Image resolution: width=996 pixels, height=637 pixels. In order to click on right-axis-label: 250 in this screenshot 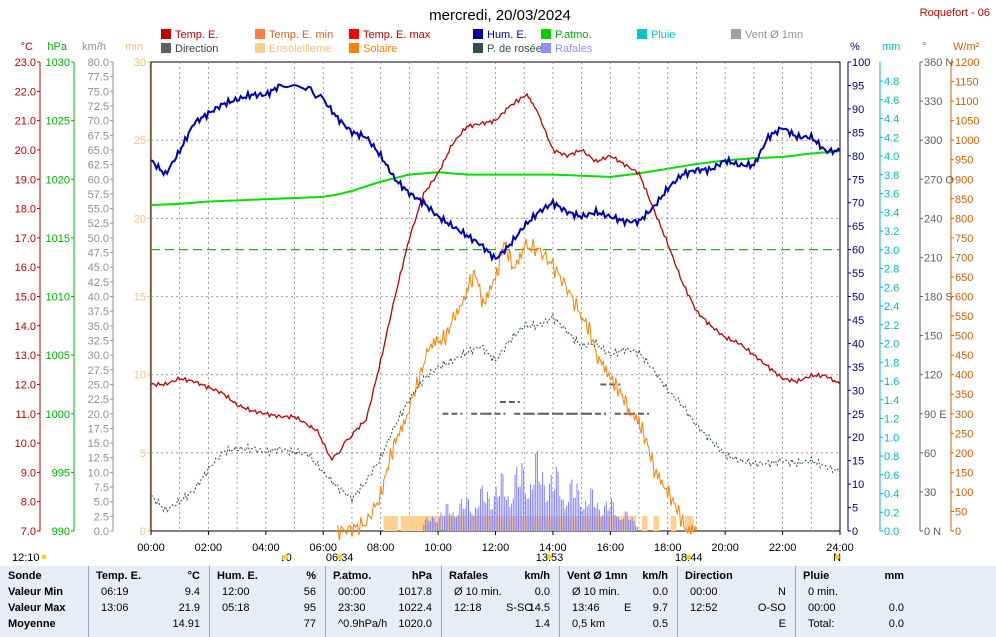, I will do `click(964, 434)`.